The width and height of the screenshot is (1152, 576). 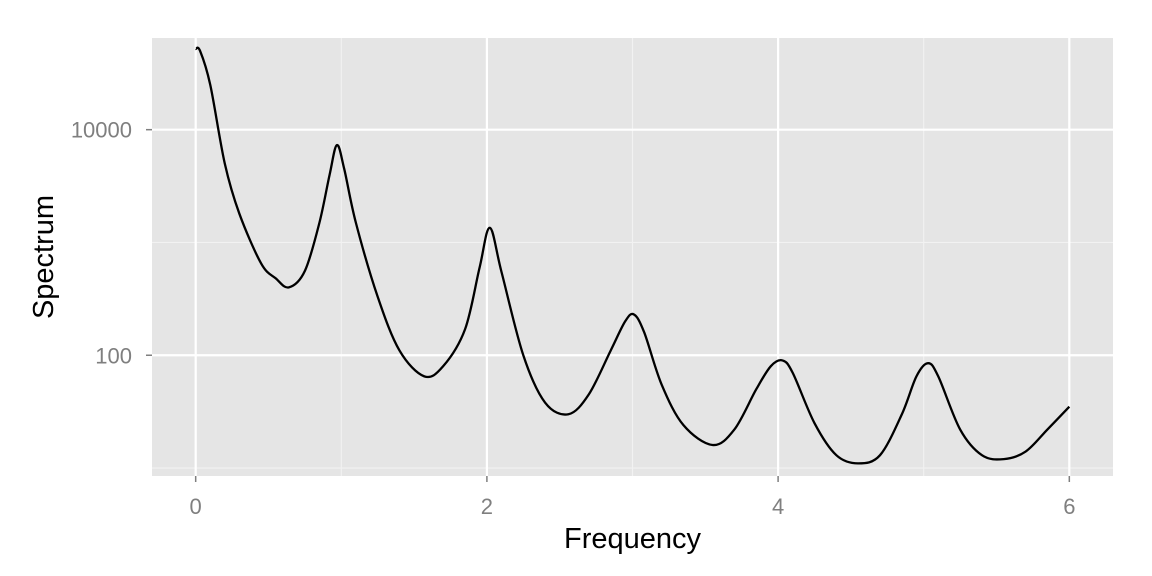 What do you see at coordinates (633, 539) in the screenshot?
I see `x-axis-title: Frequency` at bounding box center [633, 539].